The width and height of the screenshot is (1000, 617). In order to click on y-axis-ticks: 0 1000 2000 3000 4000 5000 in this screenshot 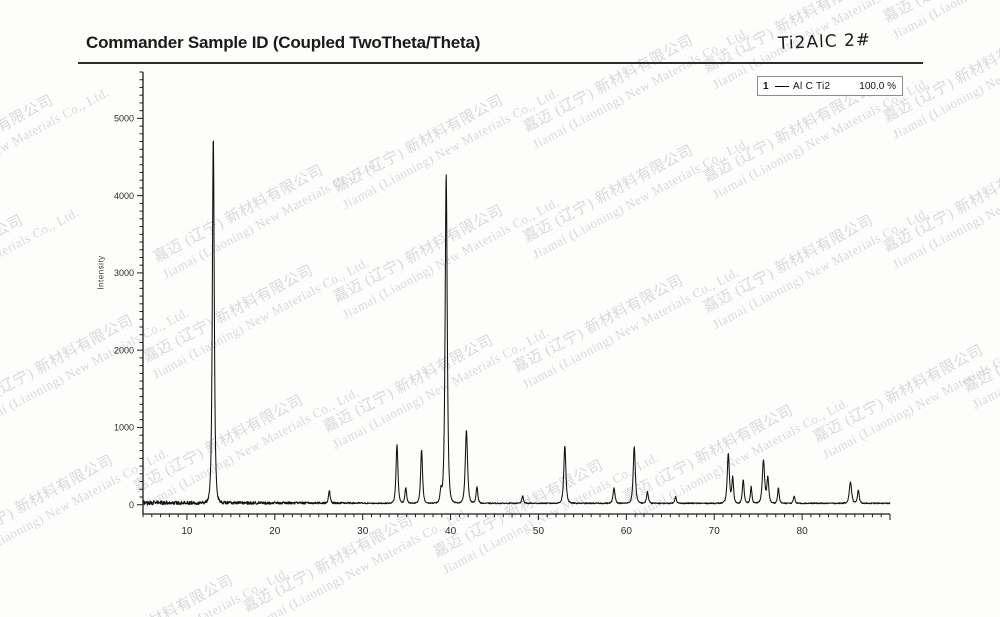, I will do `click(128, 290)`.